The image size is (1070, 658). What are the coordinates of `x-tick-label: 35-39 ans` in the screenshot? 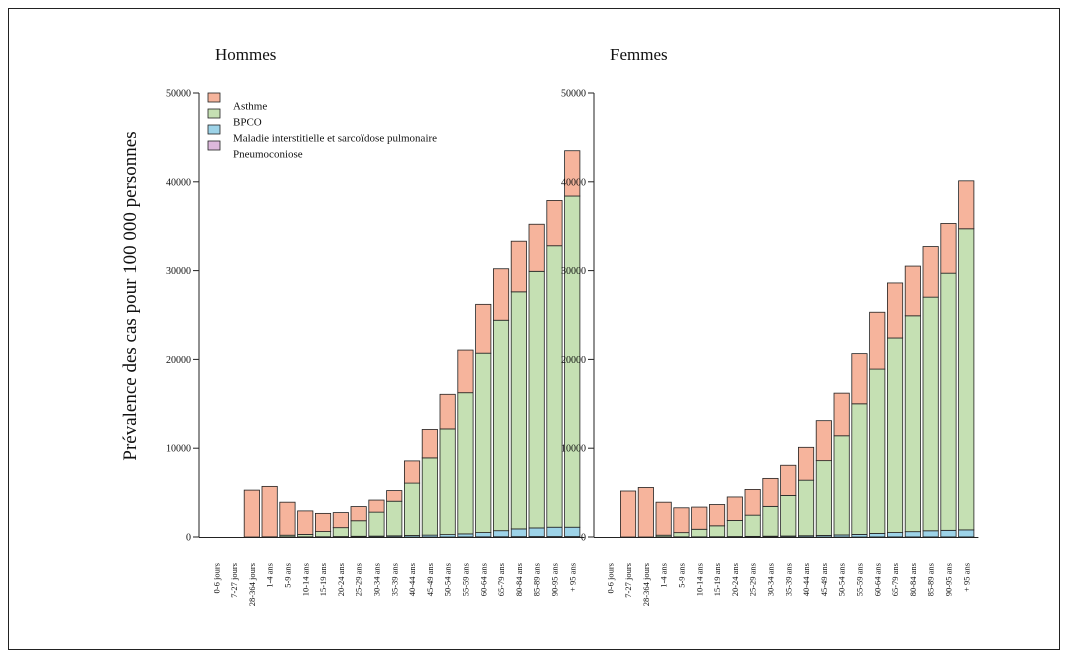 It's located at (788, 579).